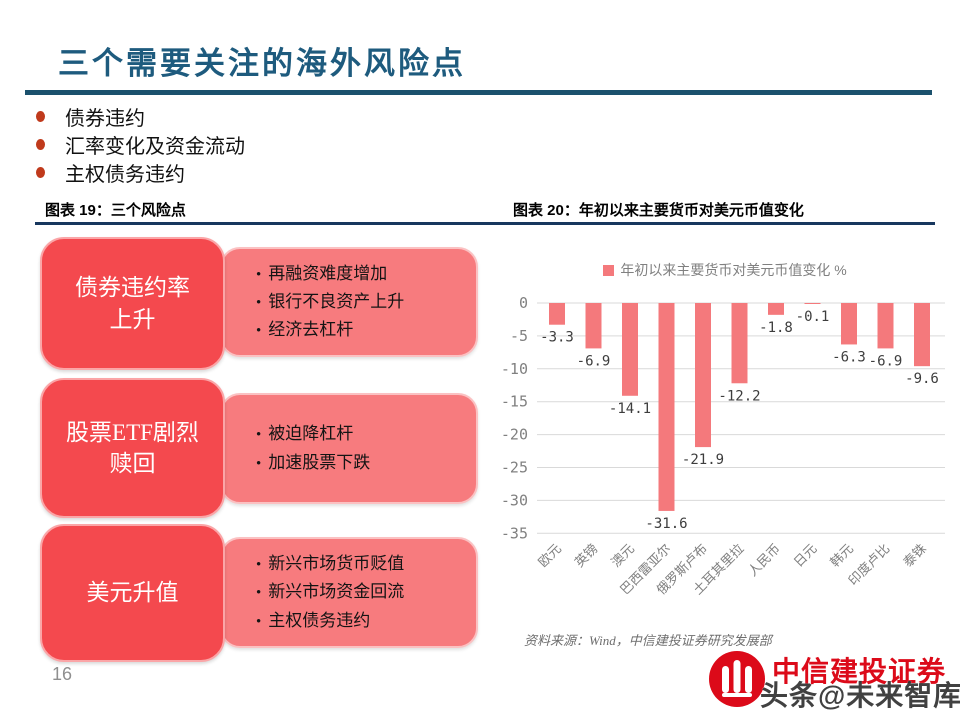 The image size is (960, 720). I want to click on legend-swatch-icon, so click(609, 270).